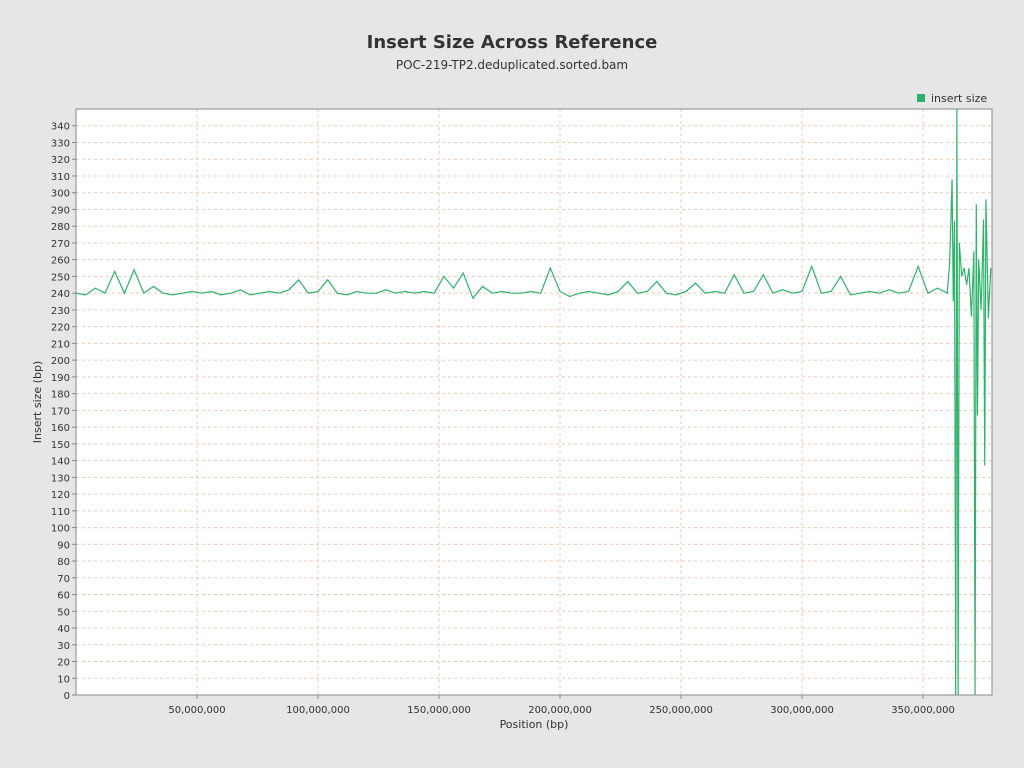 This screenshot has height=768, width=1024. Describe the element at coordinates (60, 194) in the screenshot. I see `y-tick-label: 300` at that location.